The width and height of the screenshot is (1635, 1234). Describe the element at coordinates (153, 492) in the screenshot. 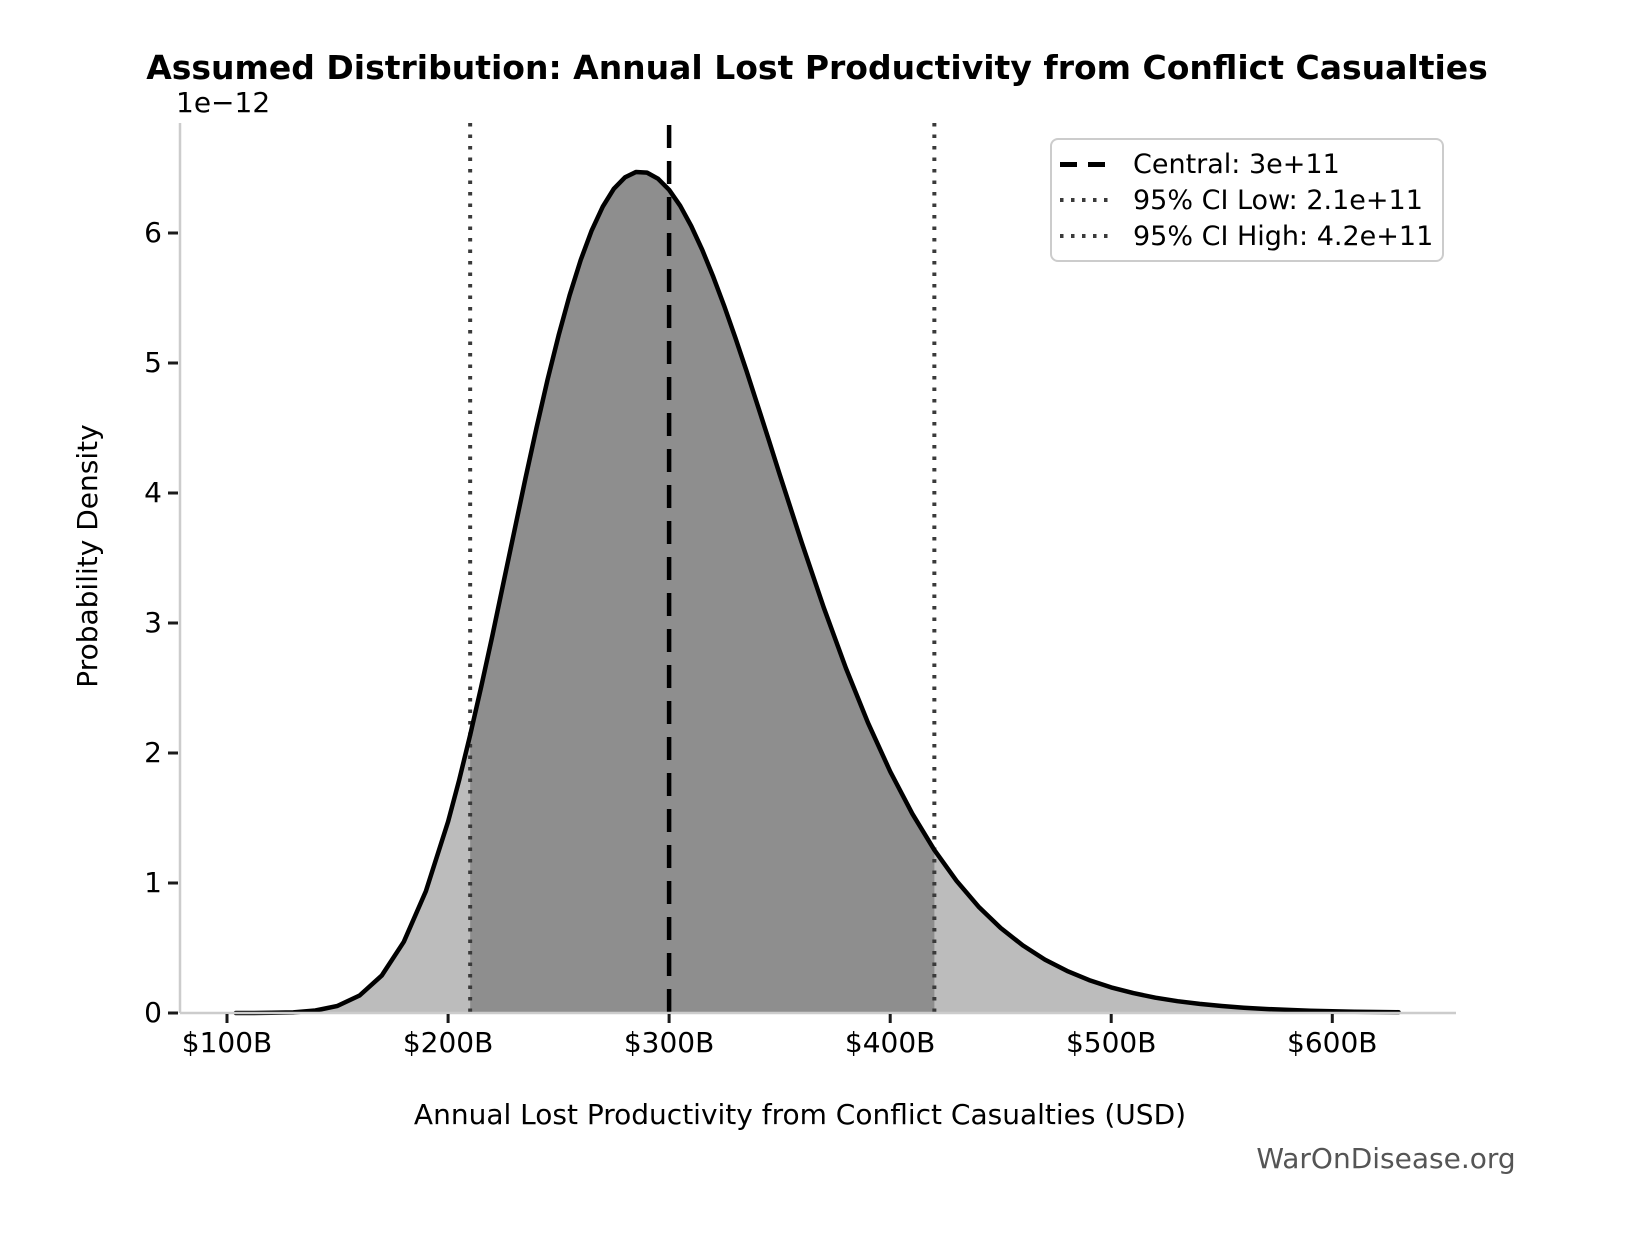

I see `y-tick-label: 4` at that location.